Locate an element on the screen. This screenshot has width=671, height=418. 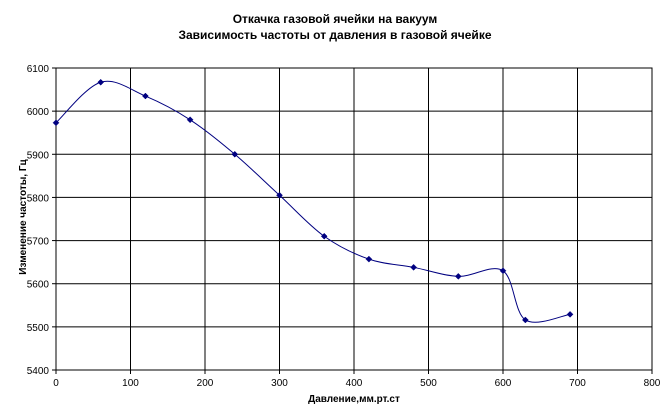
y-tick-label: 5600 is located at coordinates (38, 285).